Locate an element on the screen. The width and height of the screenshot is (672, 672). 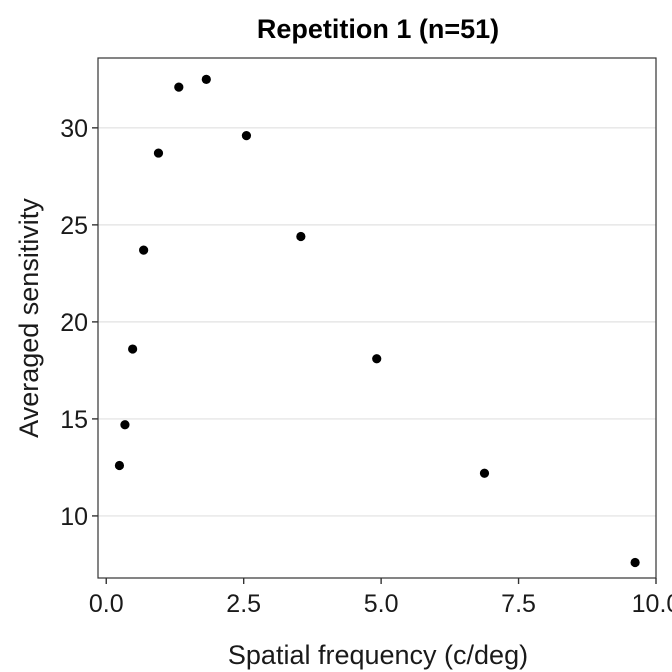
x-tick-label: 7.5 is located at coordinates (518, 604).